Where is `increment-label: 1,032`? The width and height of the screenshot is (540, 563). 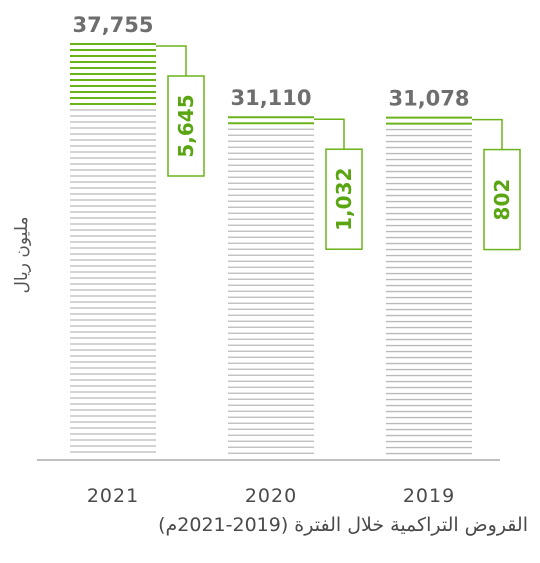 increment-label: 1,032 is located at coordinates (344, 199).